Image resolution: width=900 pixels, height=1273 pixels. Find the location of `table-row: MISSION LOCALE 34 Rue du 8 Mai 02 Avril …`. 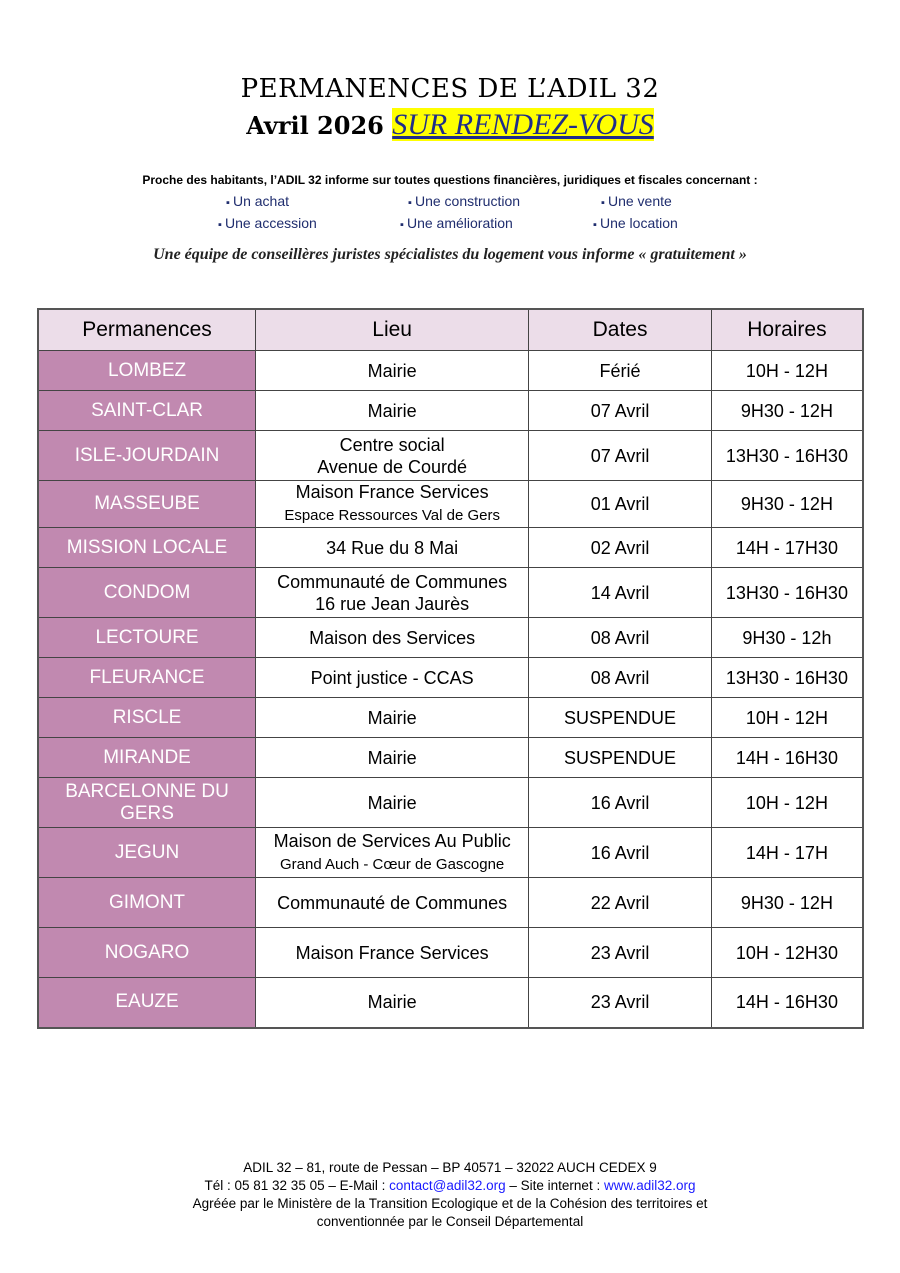

table-row: MISSION LOCALE 34 Rue du 8 Mai 02 Avril … is located at coordinates (450, 547).